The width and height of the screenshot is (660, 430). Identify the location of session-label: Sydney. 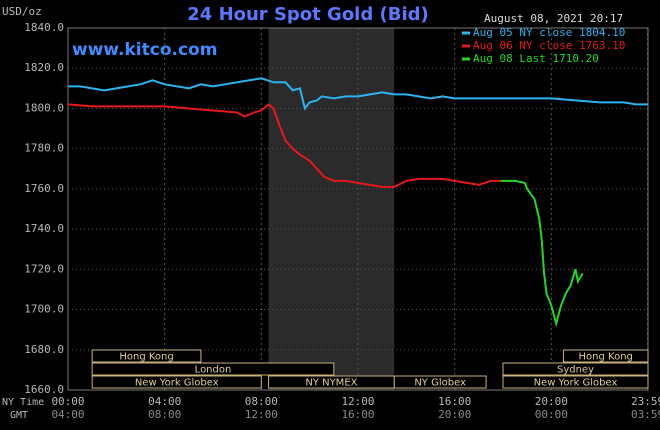
(575, 370).